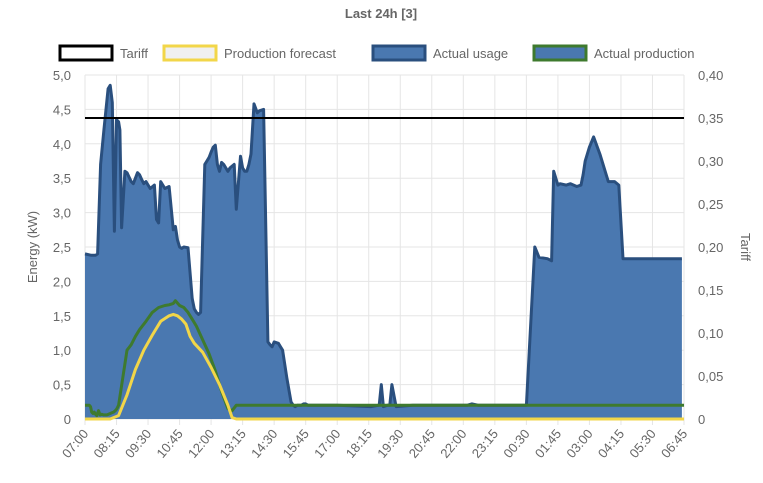  What do you see at coordinates (62, 109) in the screenshot?
I see `y-tick-left: 4,5` at bounding box center [62, 109].